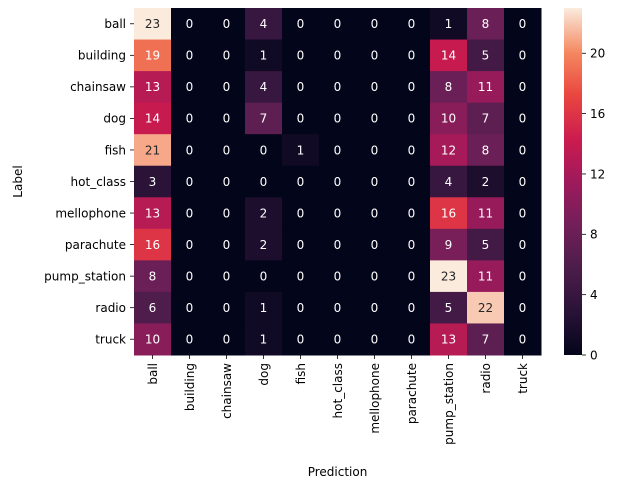  What do you see at coordinates (153, 308) in the screenshot?
I see `cell-value-label: 6` at bounding box center [153, 308].